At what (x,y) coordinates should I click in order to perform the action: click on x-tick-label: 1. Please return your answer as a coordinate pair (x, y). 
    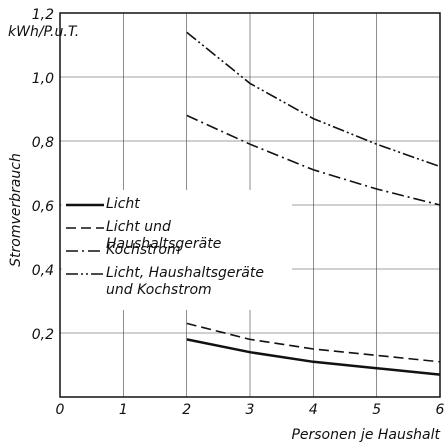
    Looking at the image, I should click on (123, 410).